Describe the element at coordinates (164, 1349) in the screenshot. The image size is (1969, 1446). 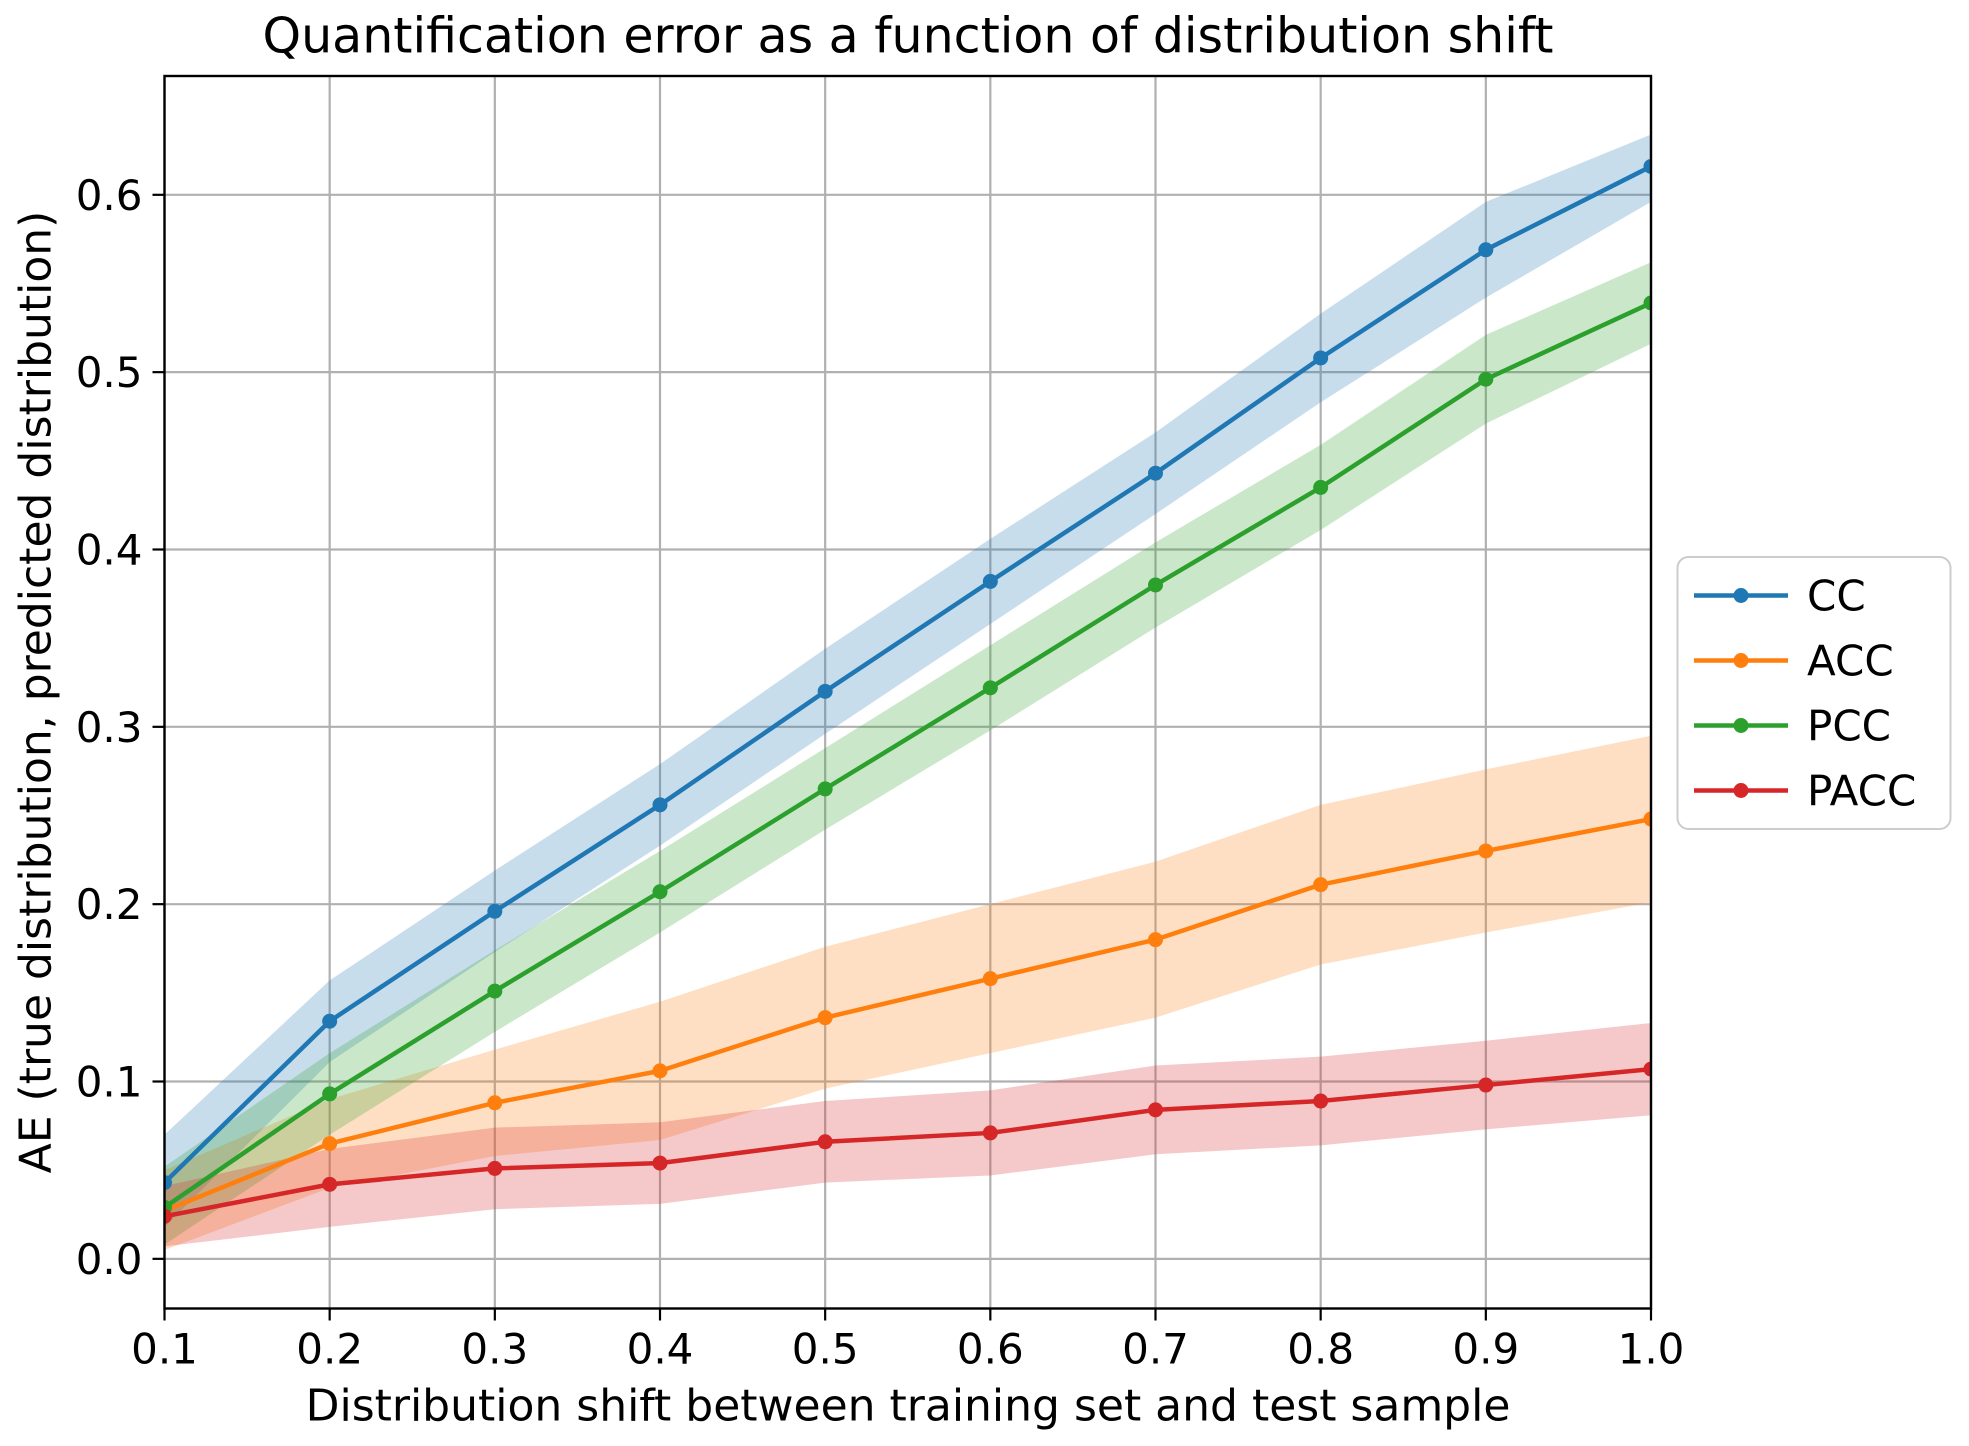
I see `x-tick-label: 0.1` at that location.